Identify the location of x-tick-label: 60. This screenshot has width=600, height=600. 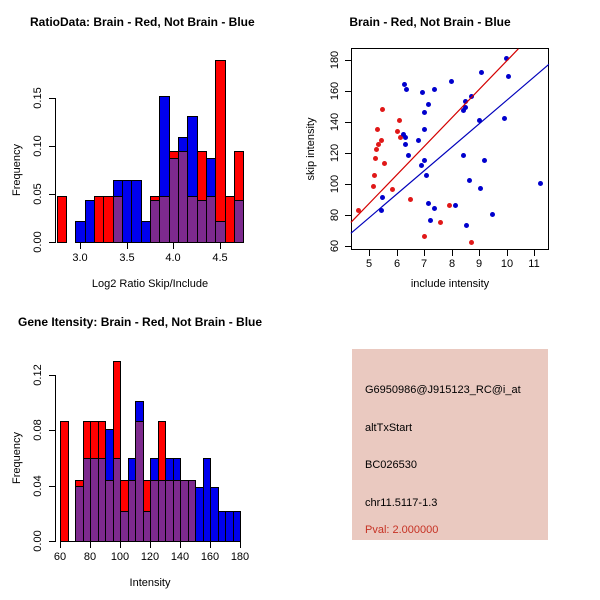
(60, 557).